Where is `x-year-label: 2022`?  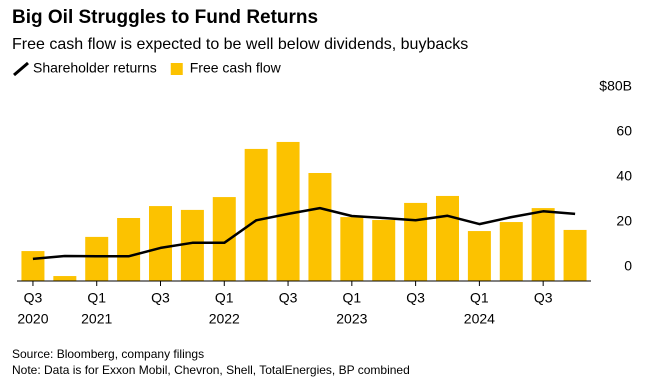
x-year-label: 2022 is located at coordinates (224, 319).